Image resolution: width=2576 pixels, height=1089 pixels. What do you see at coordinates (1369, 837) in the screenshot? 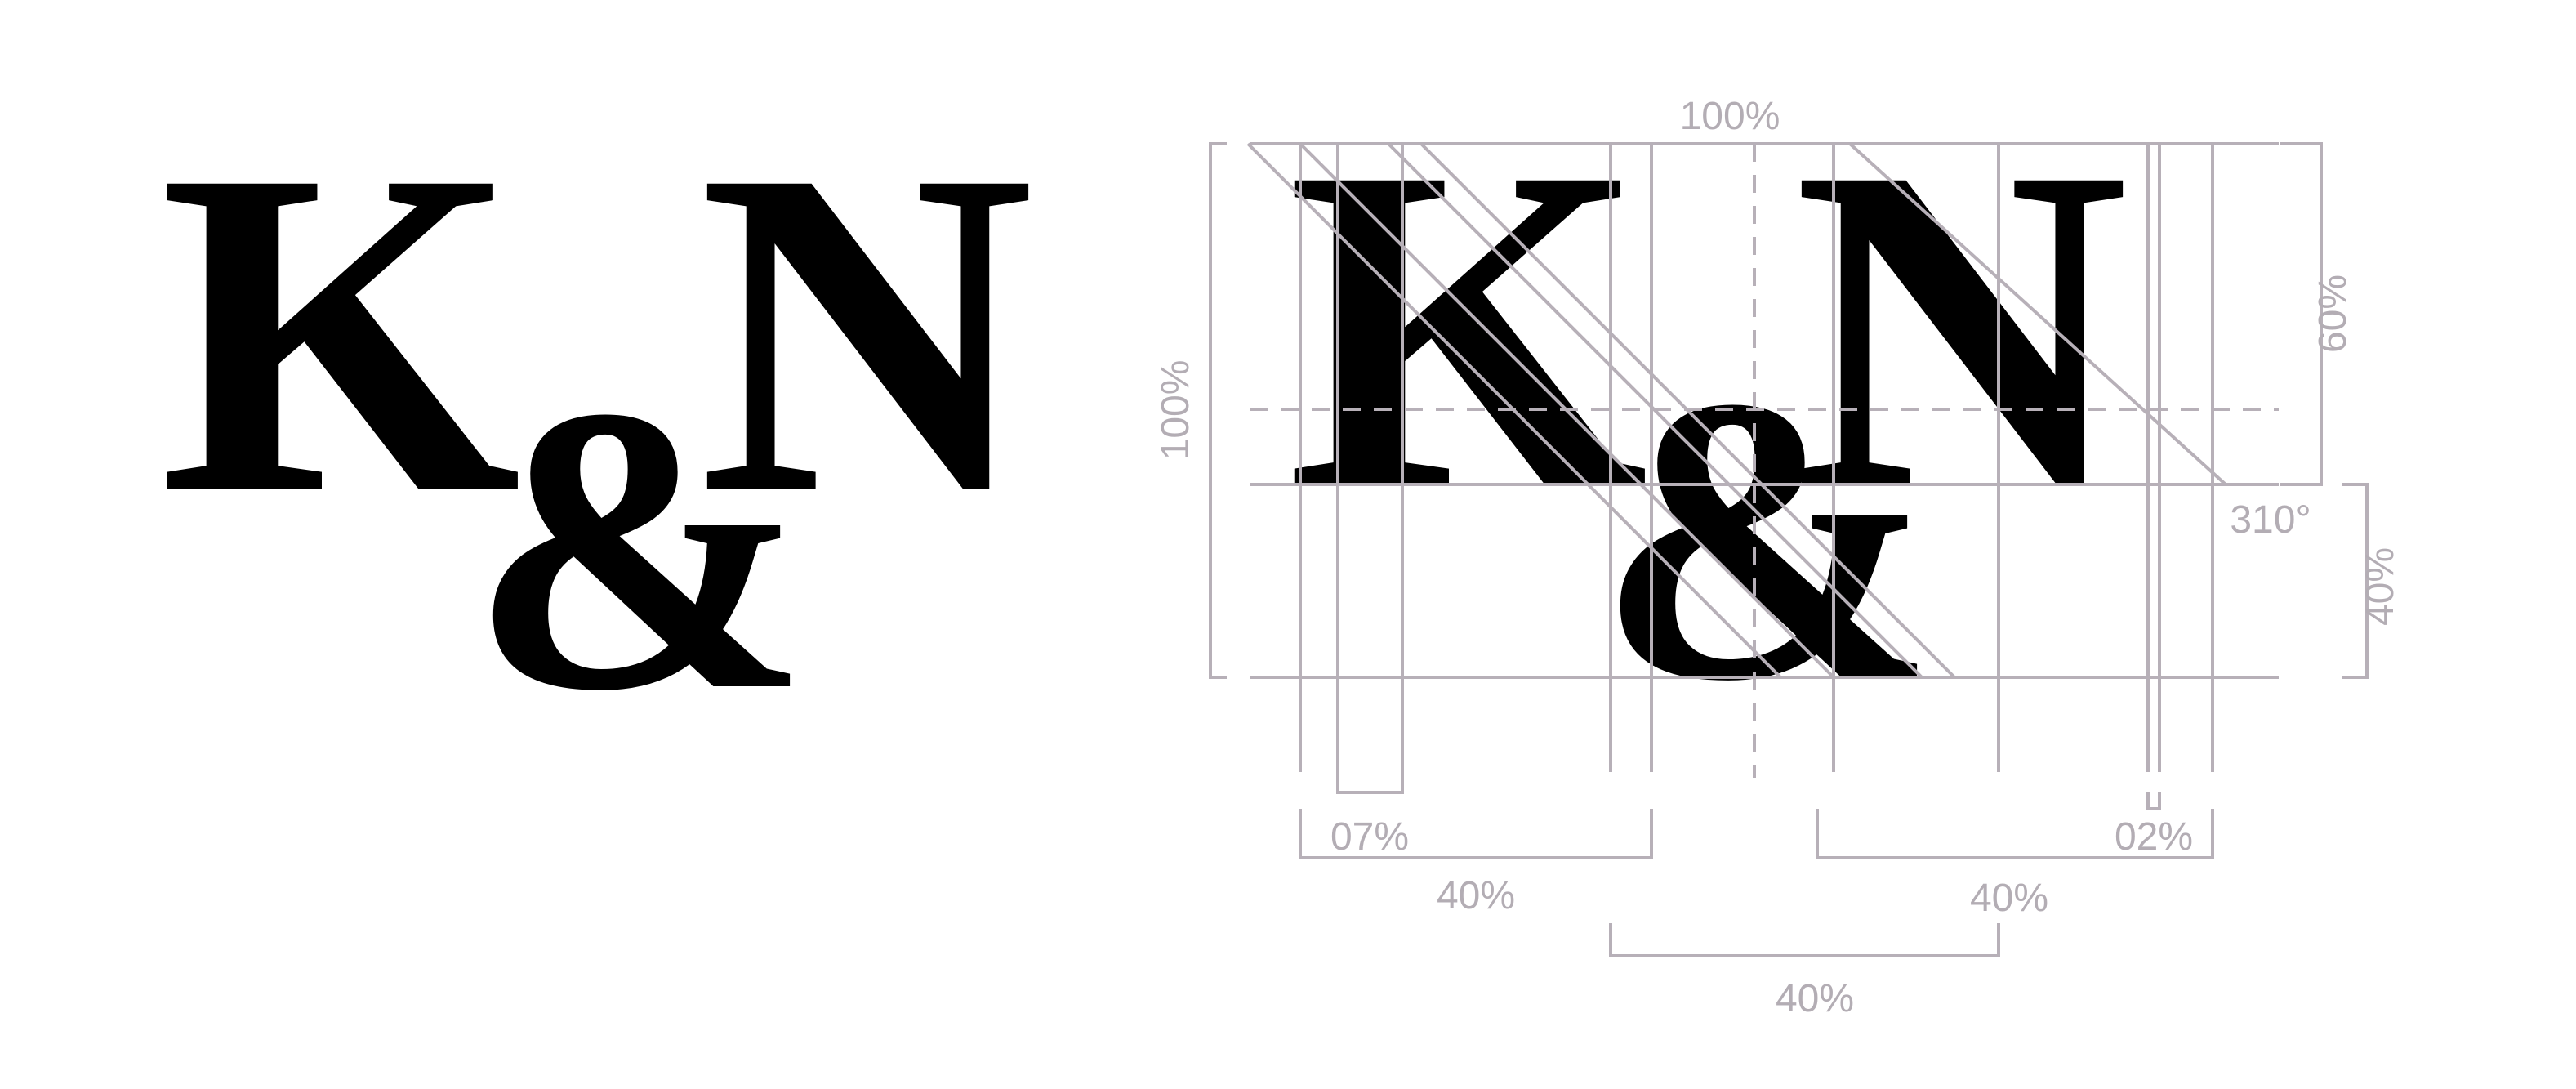
I see `label-k-stem: 07%` at bounding box center [1369, 837].